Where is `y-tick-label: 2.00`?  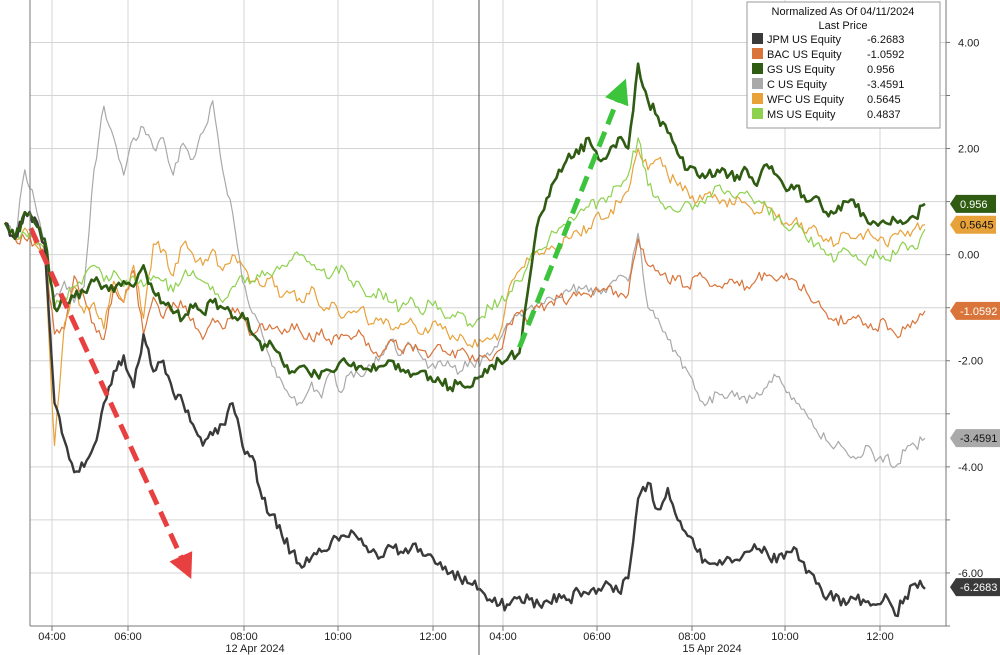
y-tick-label: 2.00 is located at coordinates (968, 150).